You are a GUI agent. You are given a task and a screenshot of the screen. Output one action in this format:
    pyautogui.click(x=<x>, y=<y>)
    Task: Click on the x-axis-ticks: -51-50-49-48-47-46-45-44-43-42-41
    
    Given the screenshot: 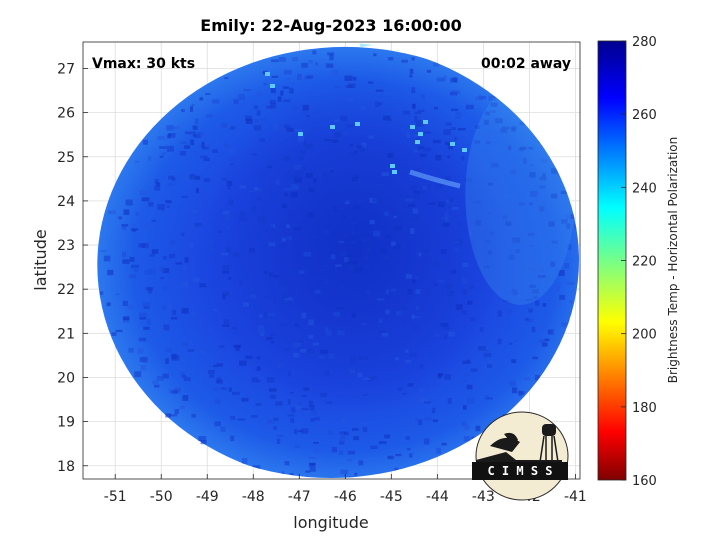 What is the action you would take?
    pyautogui.click(x=345, y=489)
    